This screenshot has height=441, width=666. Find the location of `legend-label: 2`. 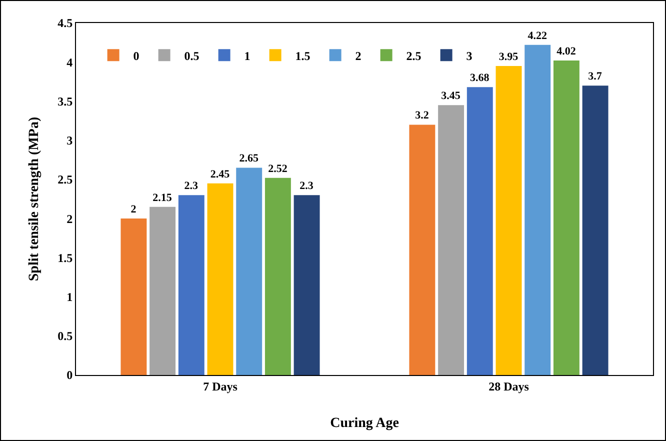

legend-label: 2 is located at coordinates (358, 55).